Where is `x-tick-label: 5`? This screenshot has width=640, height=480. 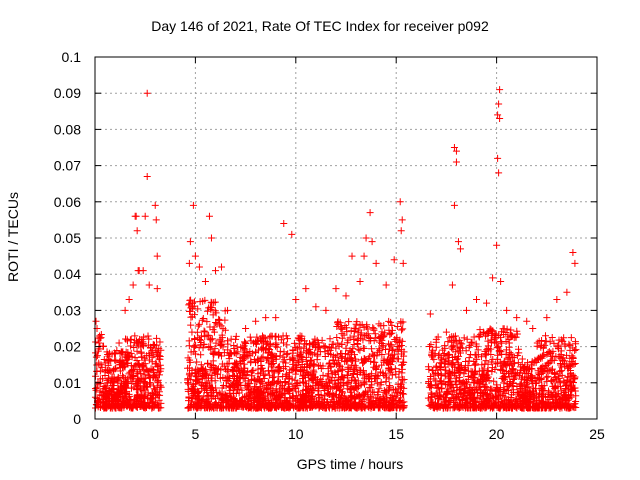 x-tick-label: 5 is located at coordinates (196, 434).